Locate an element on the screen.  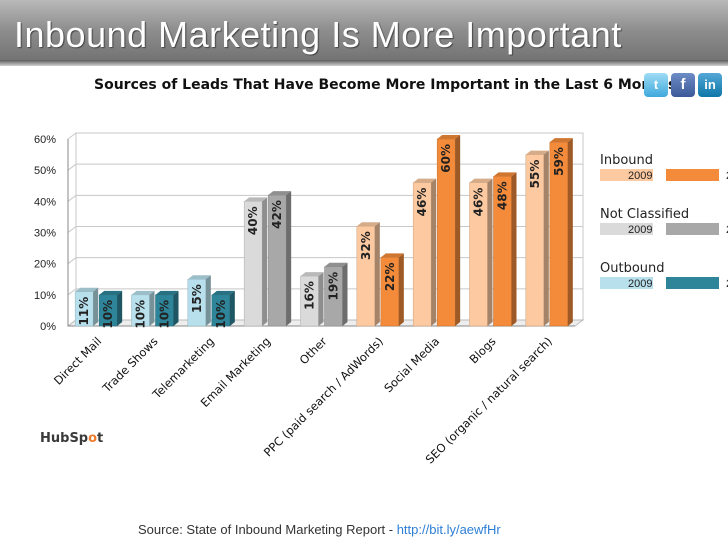
linkedin-icon: in is located at coordinates (710, 85).